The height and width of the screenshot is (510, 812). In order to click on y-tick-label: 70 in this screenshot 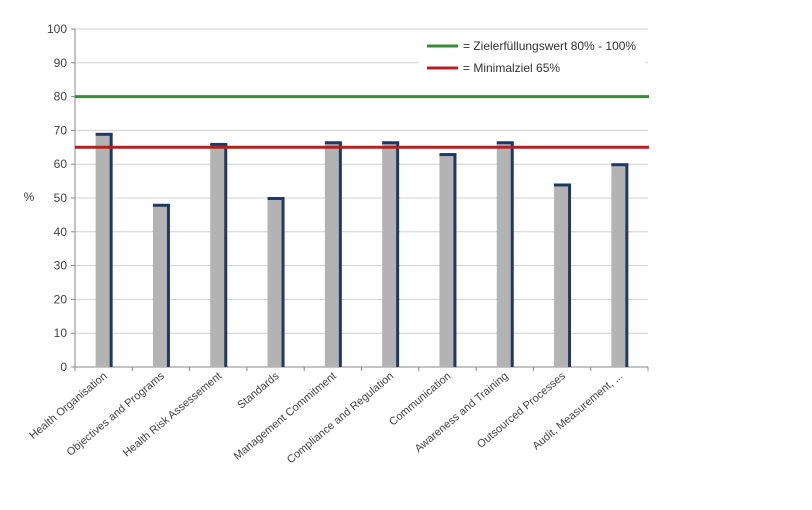, I will do `click(61, 130)`.